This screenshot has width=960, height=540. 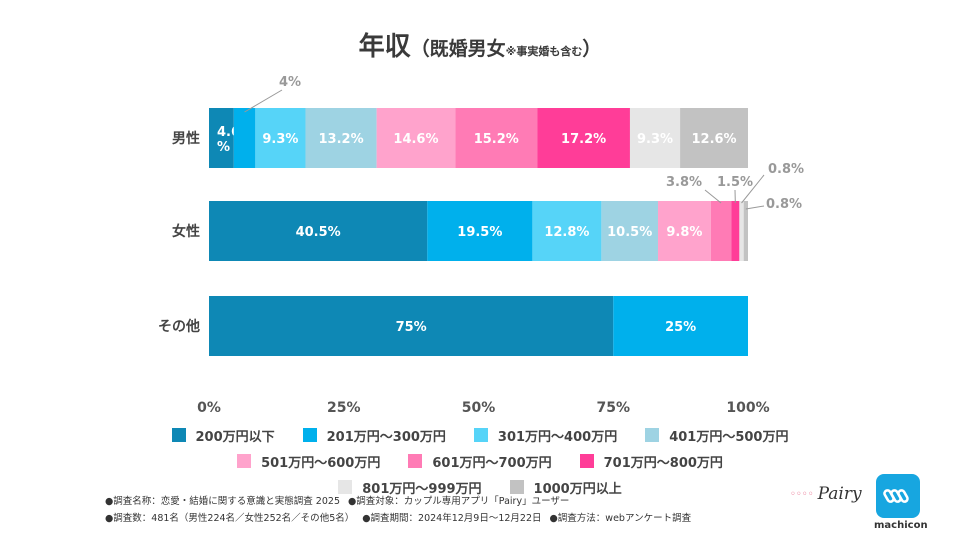 What do you see at coordinates (839, 494) in the screenshot?
I see `pairy-logo-text: Pairy` at bounding box center [839, 494].